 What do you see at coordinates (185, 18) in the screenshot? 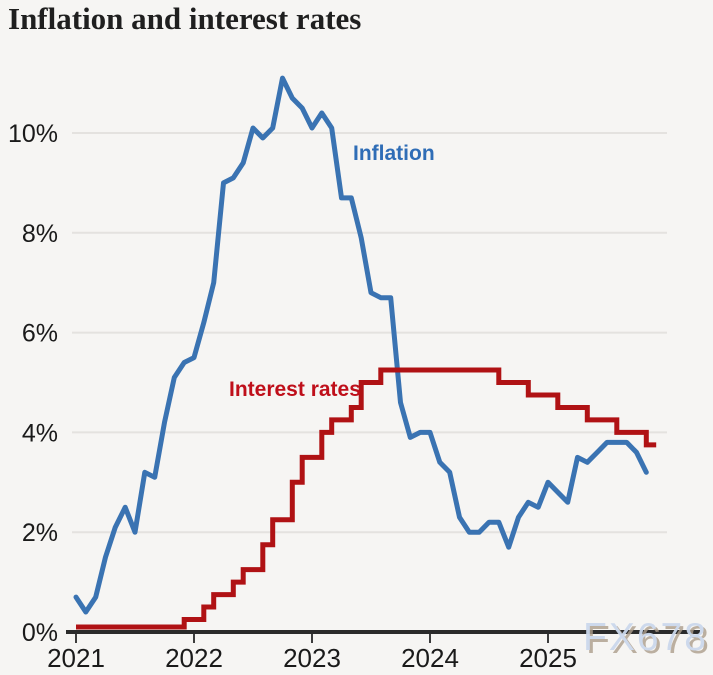
I see `chart-title: Inflation and interest rates` at bounding box center [185, 18].